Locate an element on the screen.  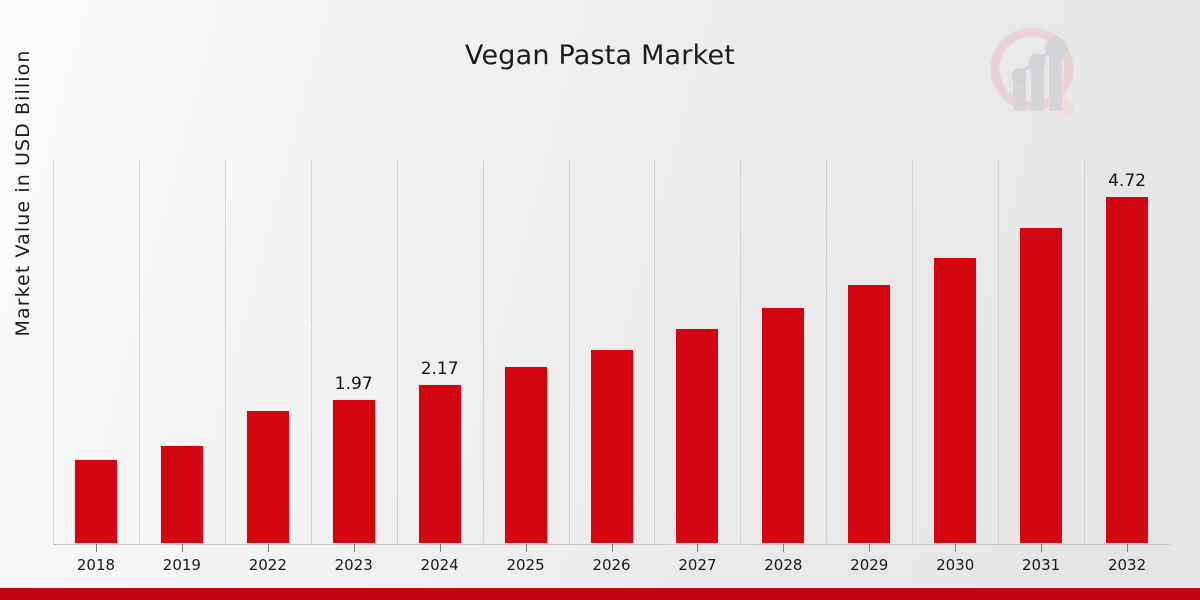
bar-2025 is located at coordinates (525, 455).